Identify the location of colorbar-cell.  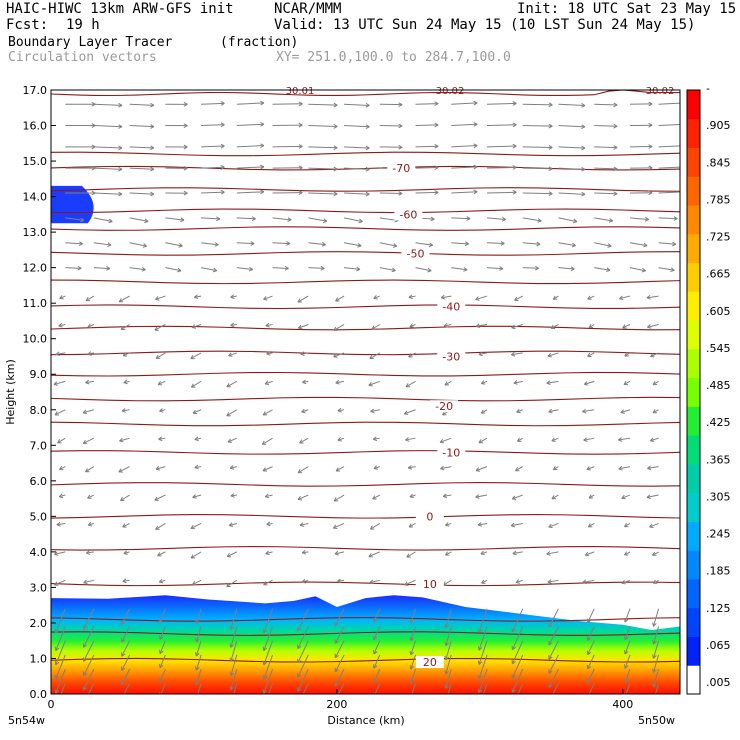
(693, 306).